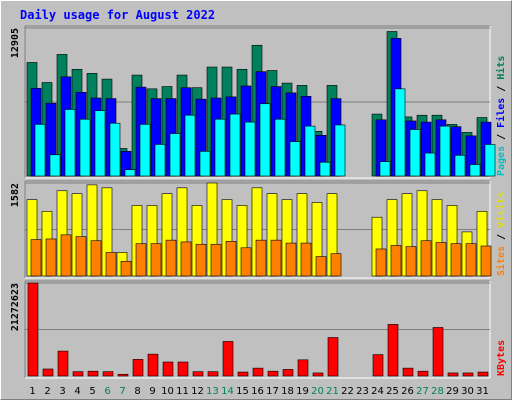  Describe the element at coordinates (122, 391) in the screenshot. I see `x-tick-label: 7` at that location.